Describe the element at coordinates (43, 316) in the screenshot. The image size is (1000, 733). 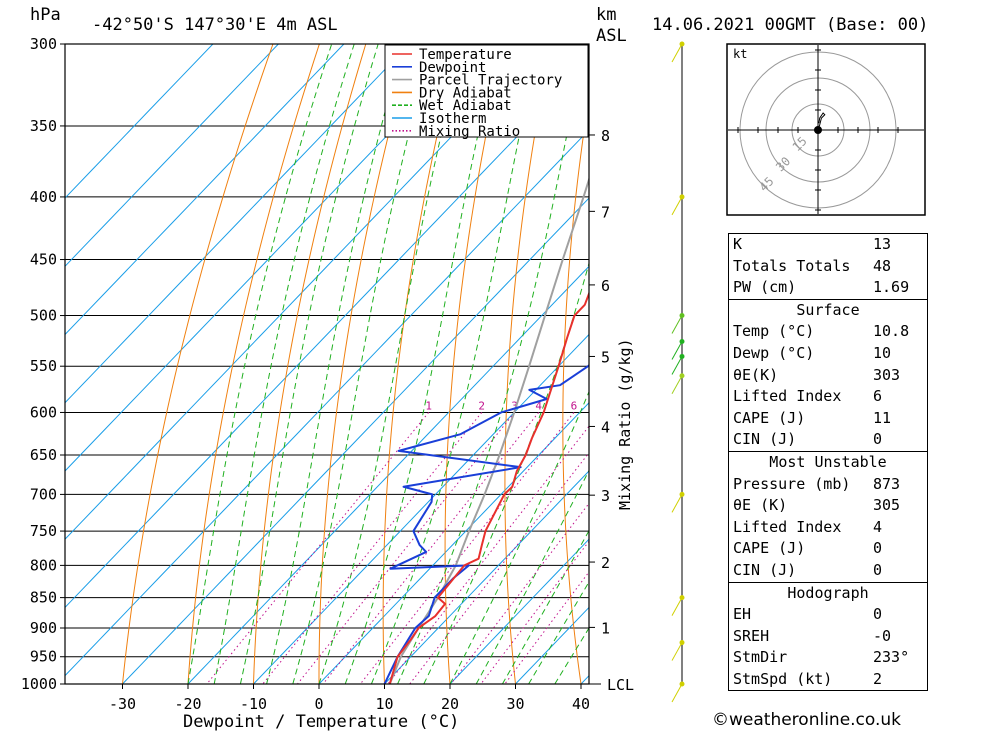
I see `pressure-tick-label: 500` at that location.